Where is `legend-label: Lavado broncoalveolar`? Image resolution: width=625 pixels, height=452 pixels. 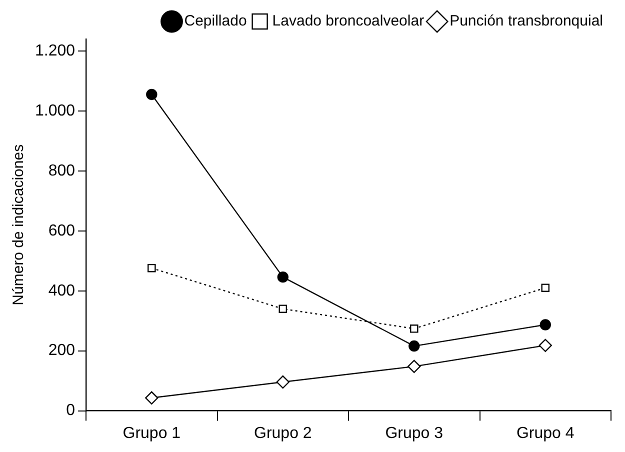 legend-label: Lavado broncoalveolar is located at coordinates (348, 21).